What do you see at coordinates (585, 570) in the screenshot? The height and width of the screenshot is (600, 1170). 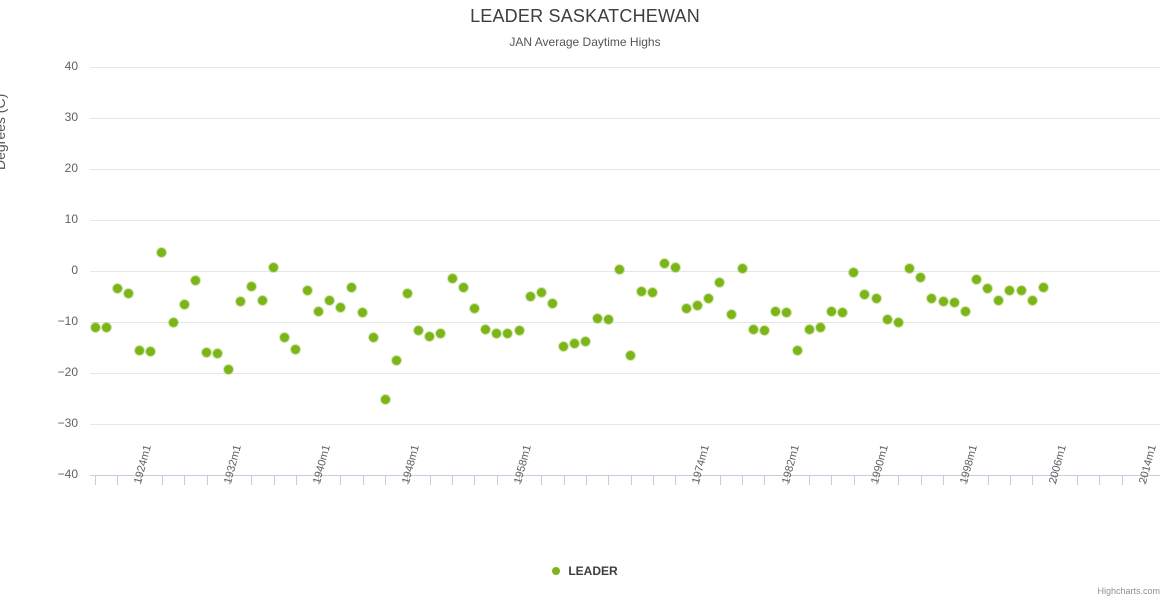 I see `chart-legend: LEADER` at bounding box center [585, 570].